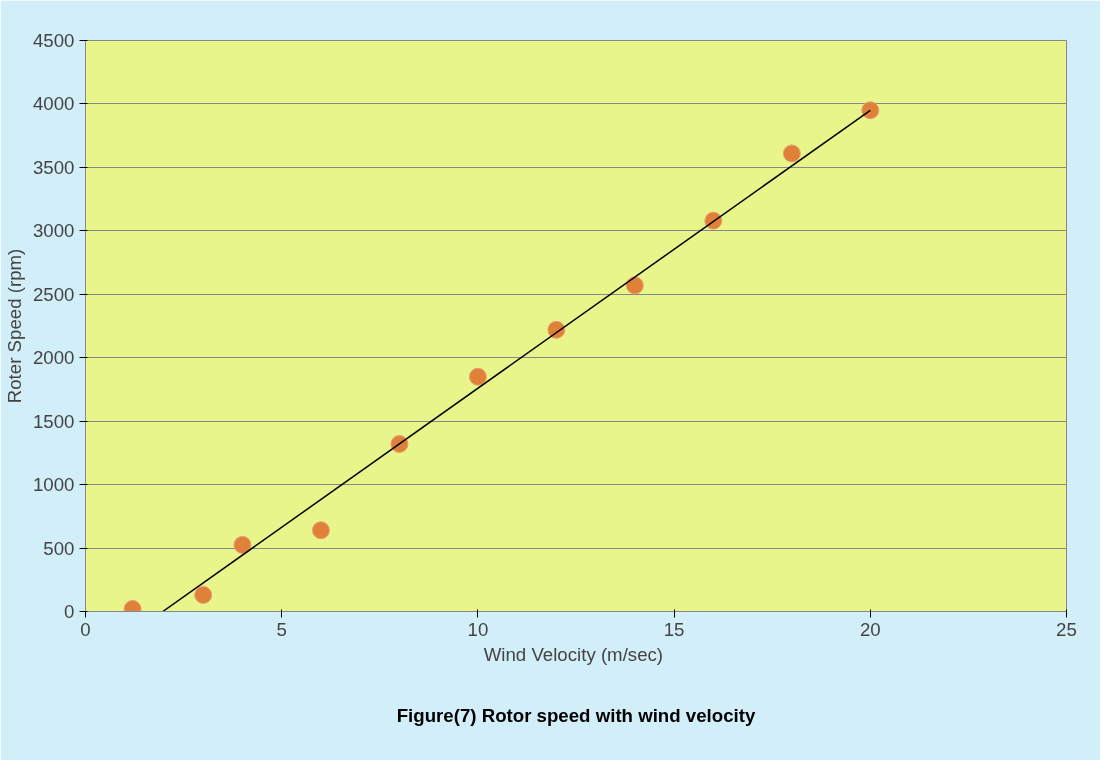 This screenshot has width=1113, height=770. Describe the element at coordinates (54, 231) in the screenshot. I see `y-tick-label: 3000` at that location.